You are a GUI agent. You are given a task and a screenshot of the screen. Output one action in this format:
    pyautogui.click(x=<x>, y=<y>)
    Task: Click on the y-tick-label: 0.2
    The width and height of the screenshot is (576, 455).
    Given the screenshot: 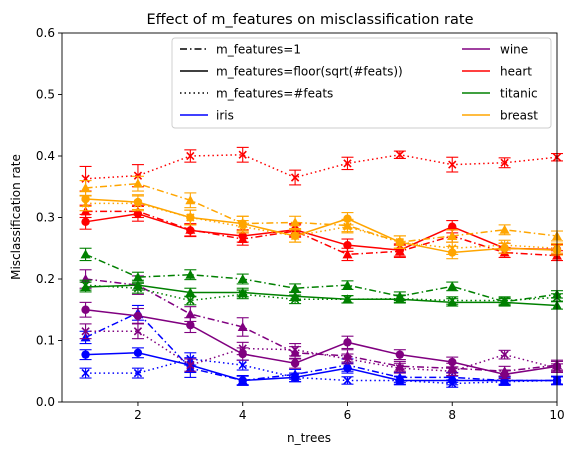 What is the action you would take?
    pyautogui.click(x=45, y=279)
    